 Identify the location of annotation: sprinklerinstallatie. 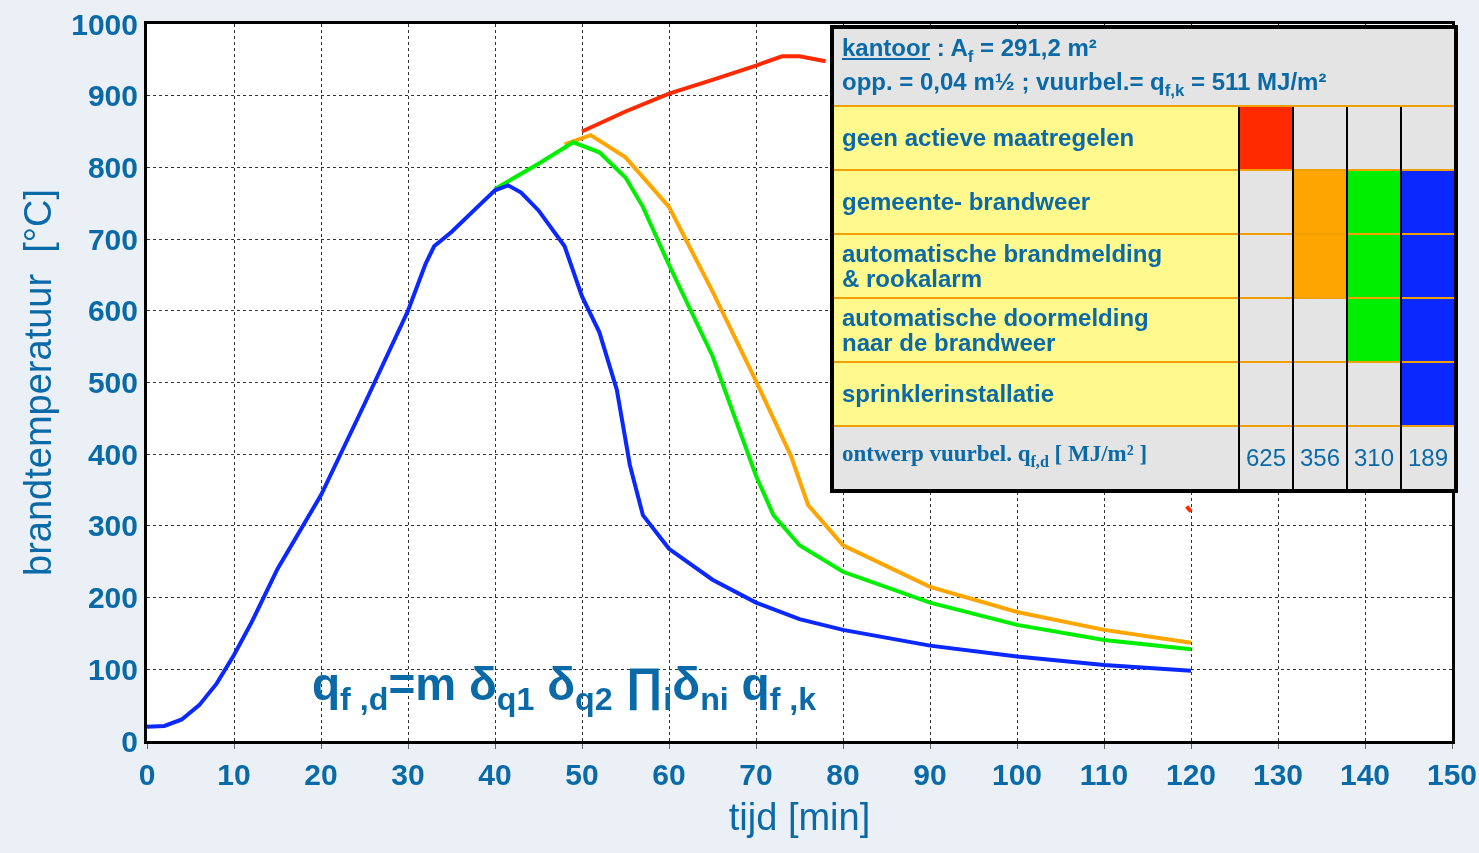
(1036, 393).